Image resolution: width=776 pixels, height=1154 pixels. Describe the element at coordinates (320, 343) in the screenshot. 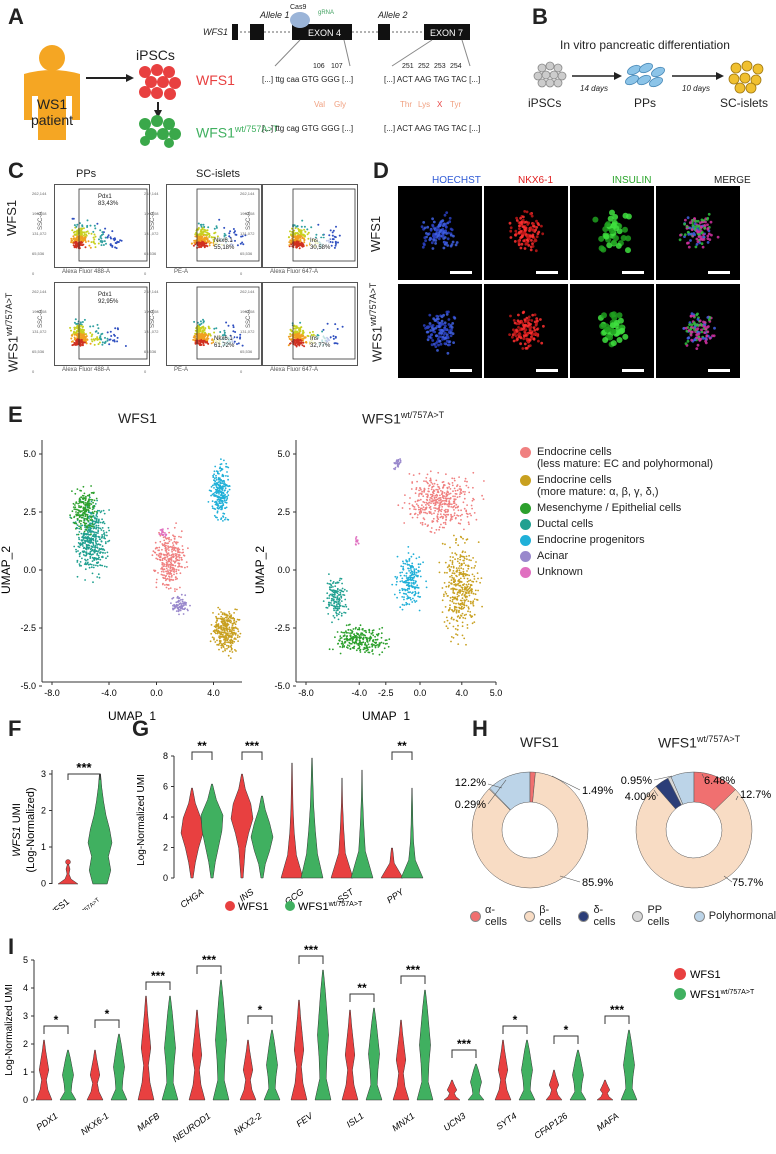

I see `gate-label: Ins 32,77%` at that location.